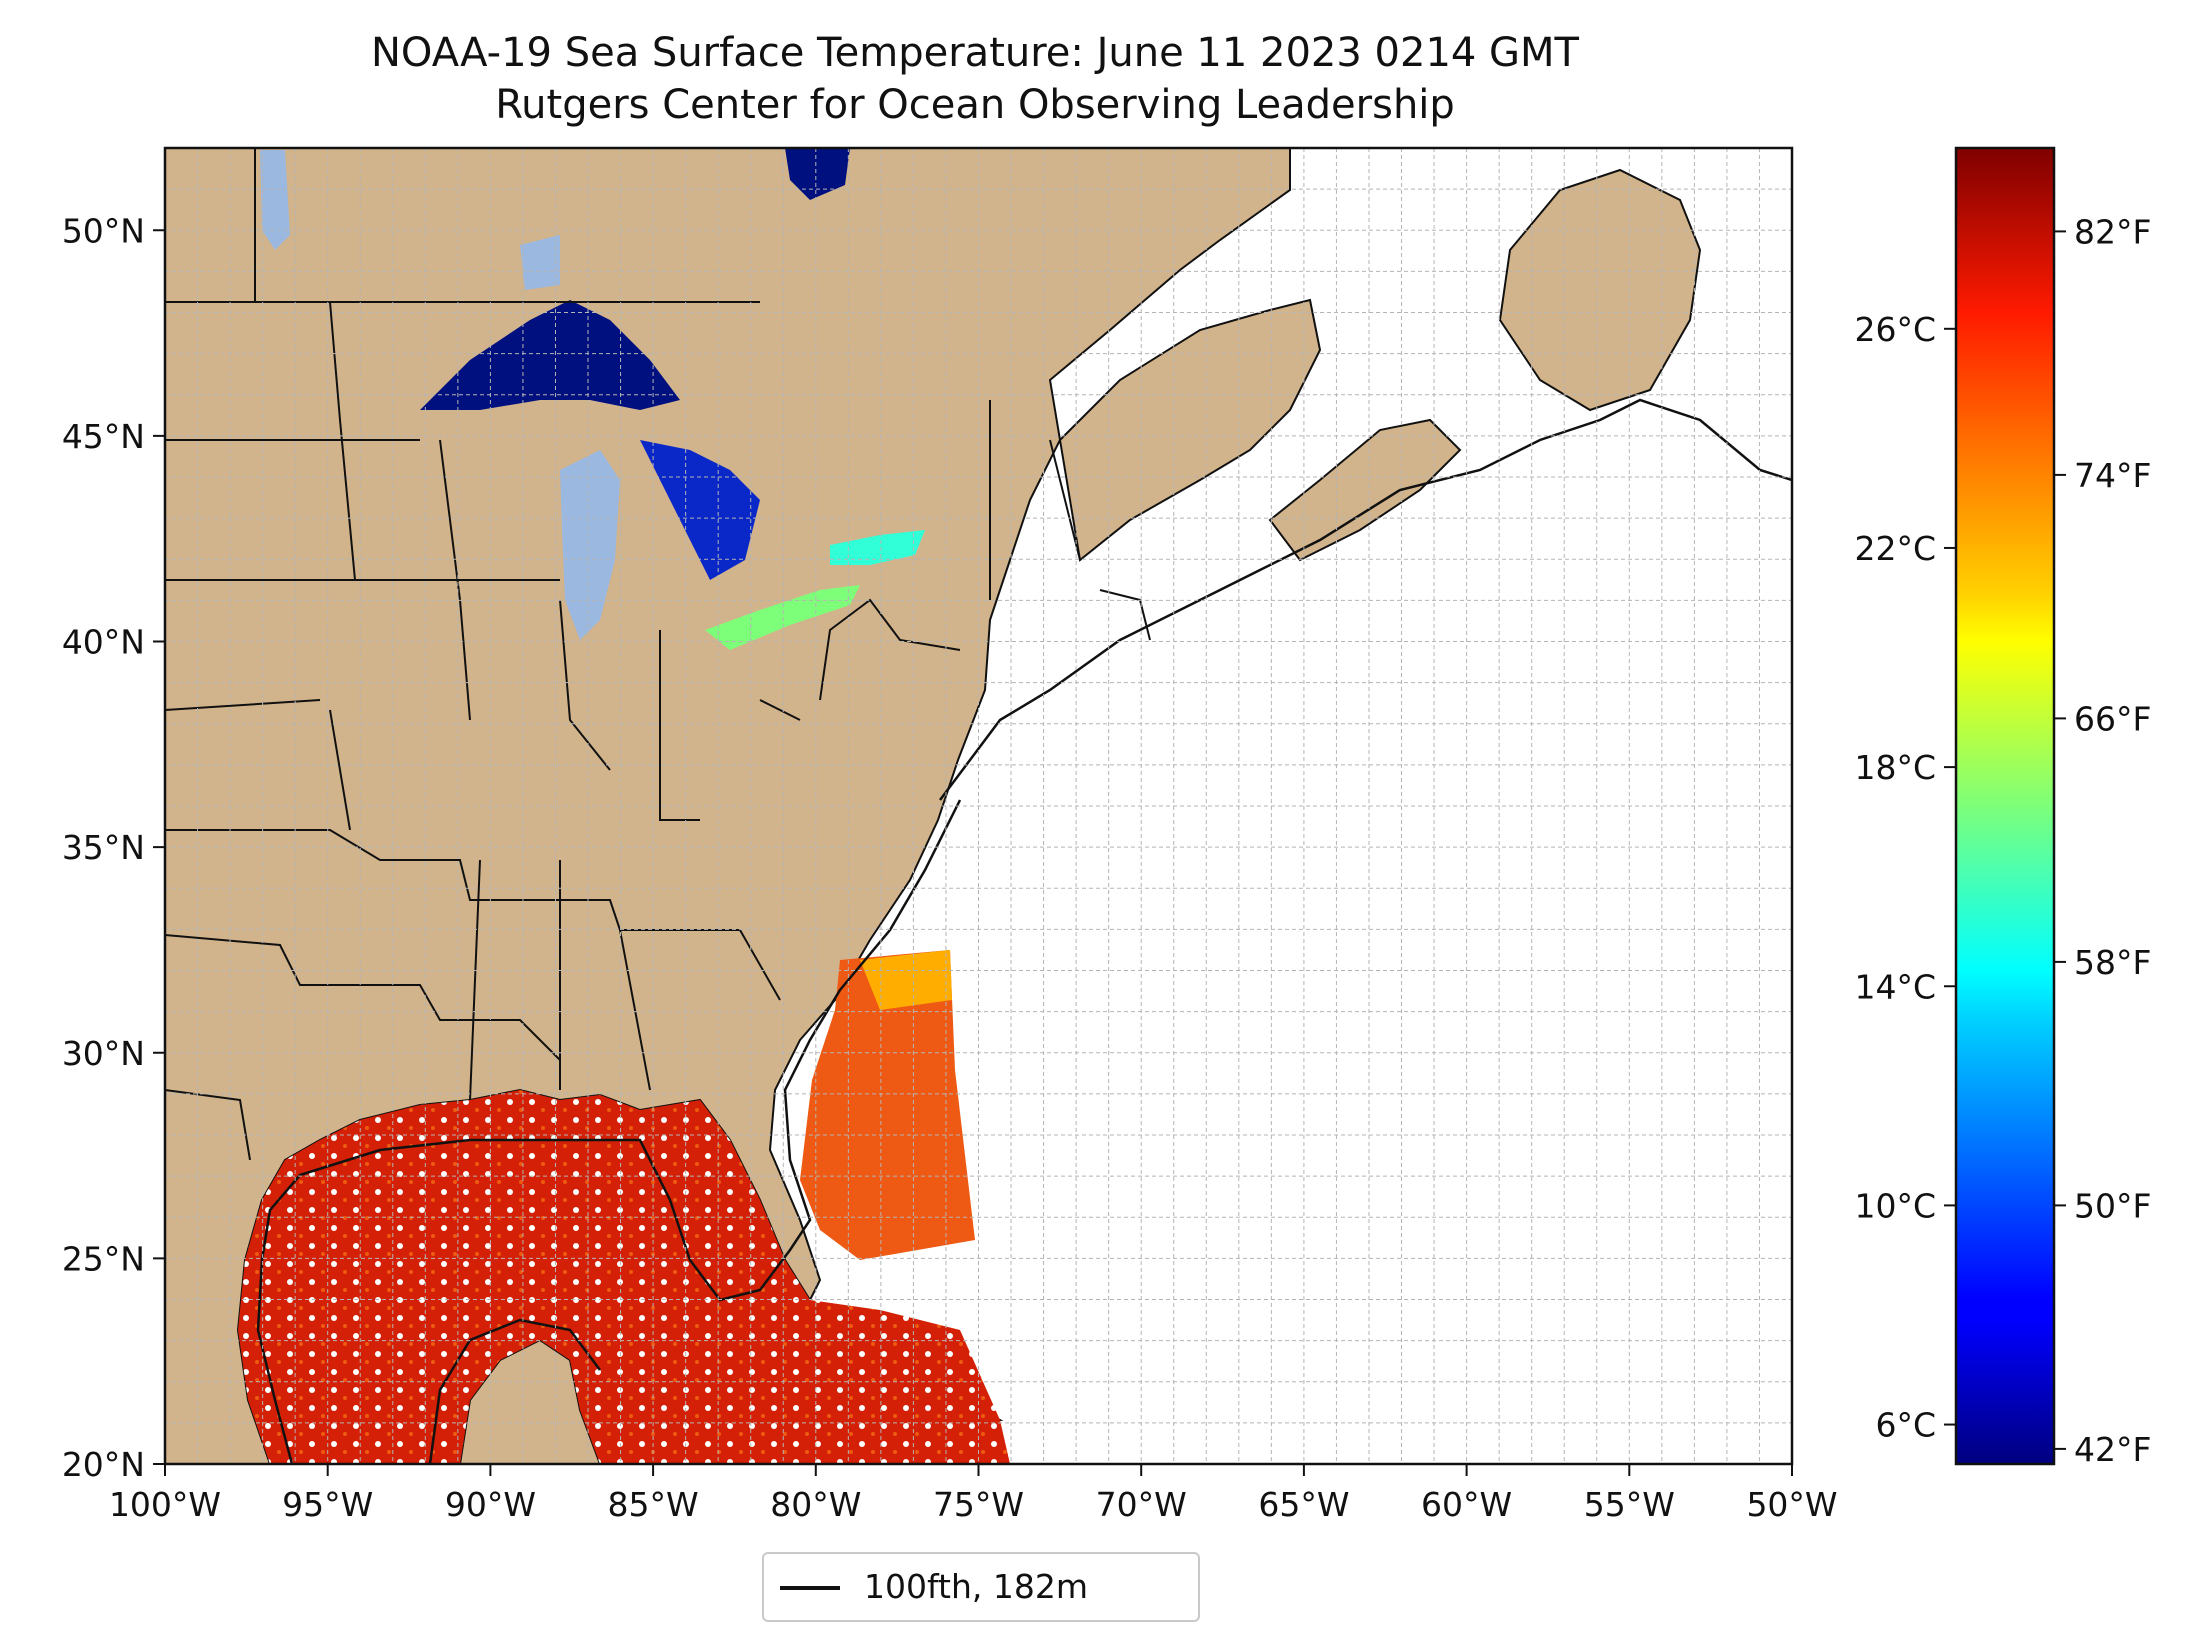 The width and height of the screenshot is (2201, 1647). I want to click on colorbar-celsius-label: 10°C, so click(1895, 1205).